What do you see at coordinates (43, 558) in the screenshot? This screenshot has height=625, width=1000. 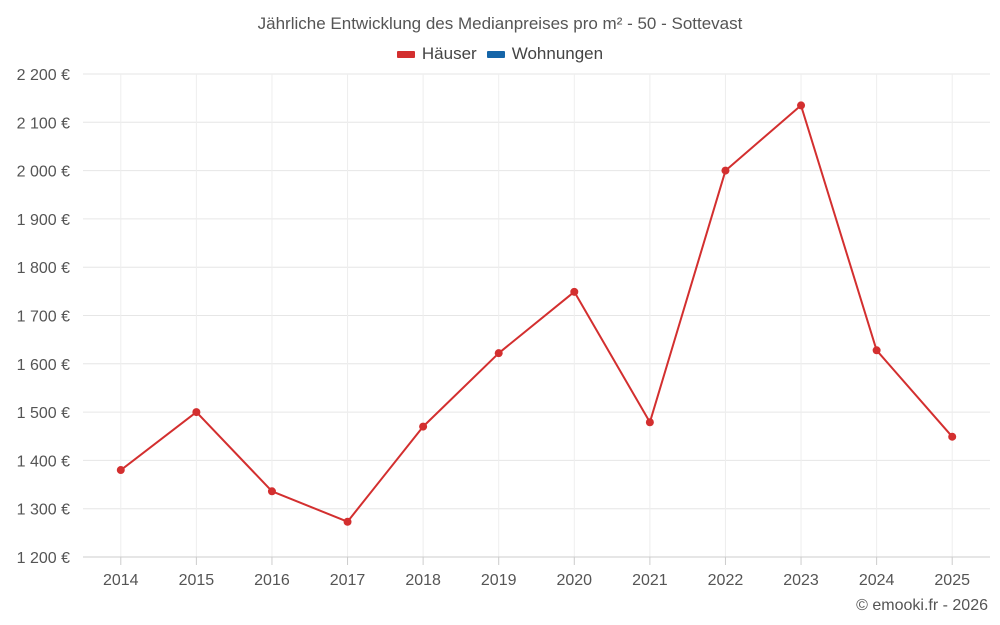 I see `y-tick-label: 1 200 €` at bounding box center [43, 558].